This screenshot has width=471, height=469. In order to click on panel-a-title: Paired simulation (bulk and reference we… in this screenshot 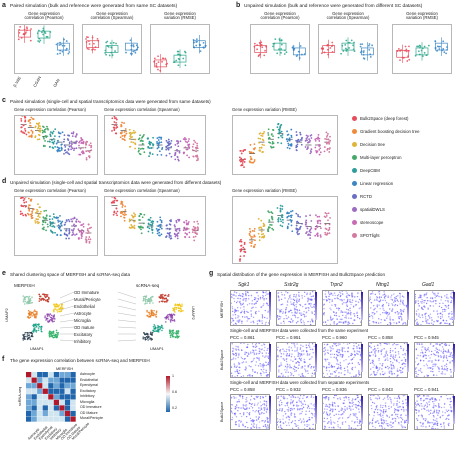, I will do `click(94, 6)`.